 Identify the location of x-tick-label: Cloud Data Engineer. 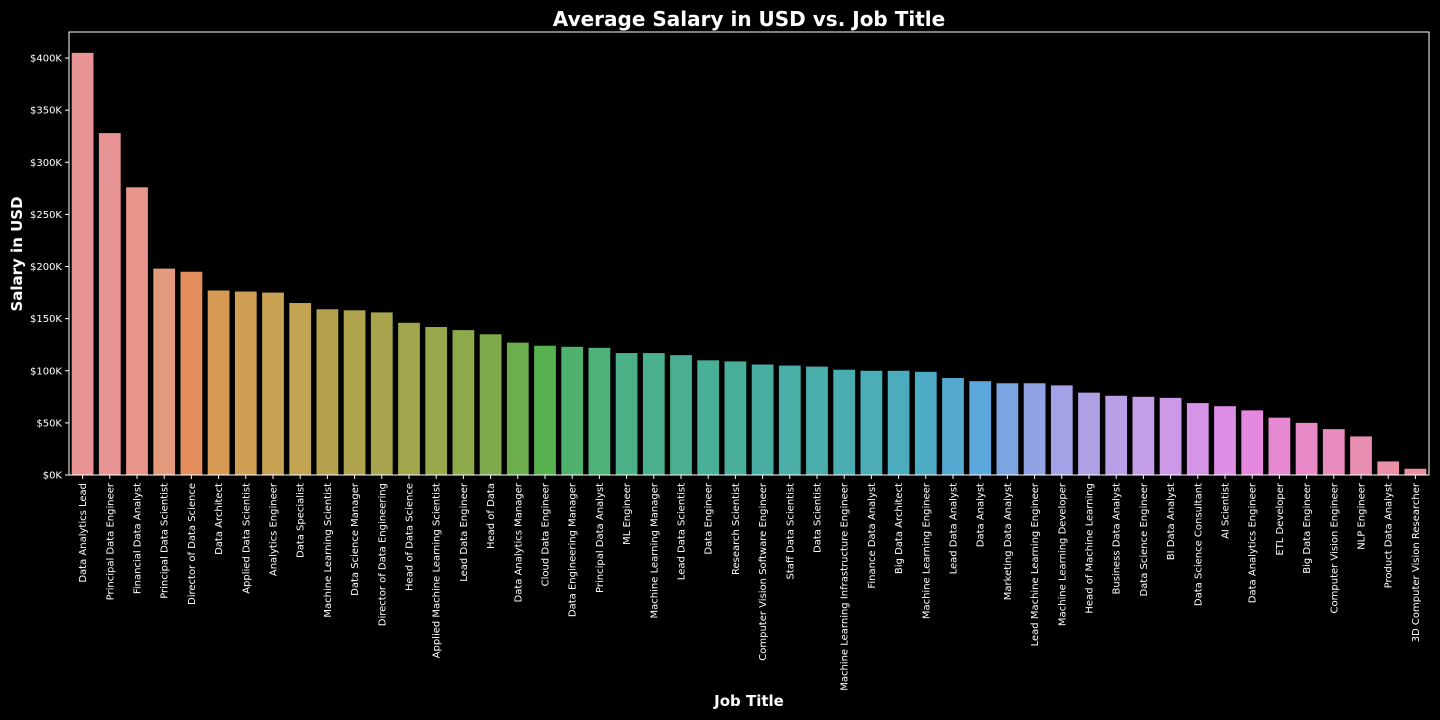
(546, 534).